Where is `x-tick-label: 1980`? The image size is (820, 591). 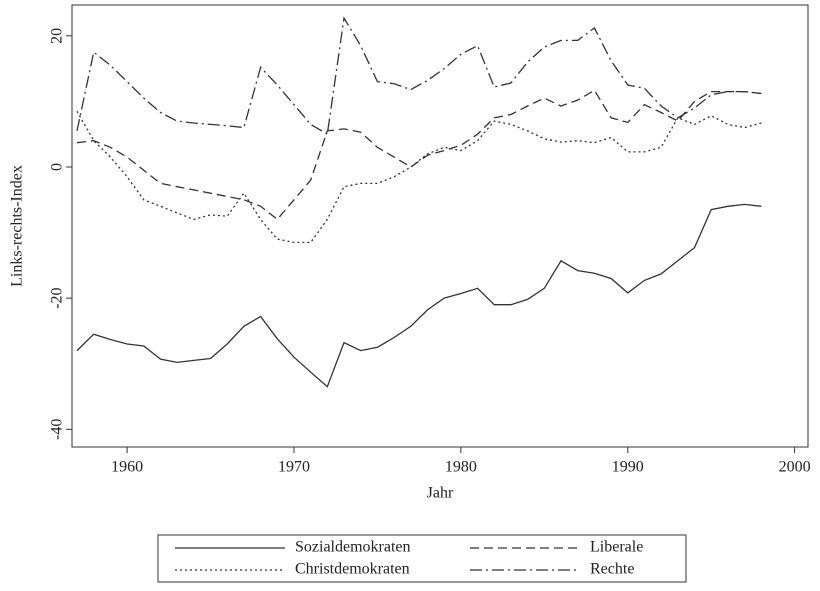 x-tick-label: 1980 is located at coordinates (461, 467).